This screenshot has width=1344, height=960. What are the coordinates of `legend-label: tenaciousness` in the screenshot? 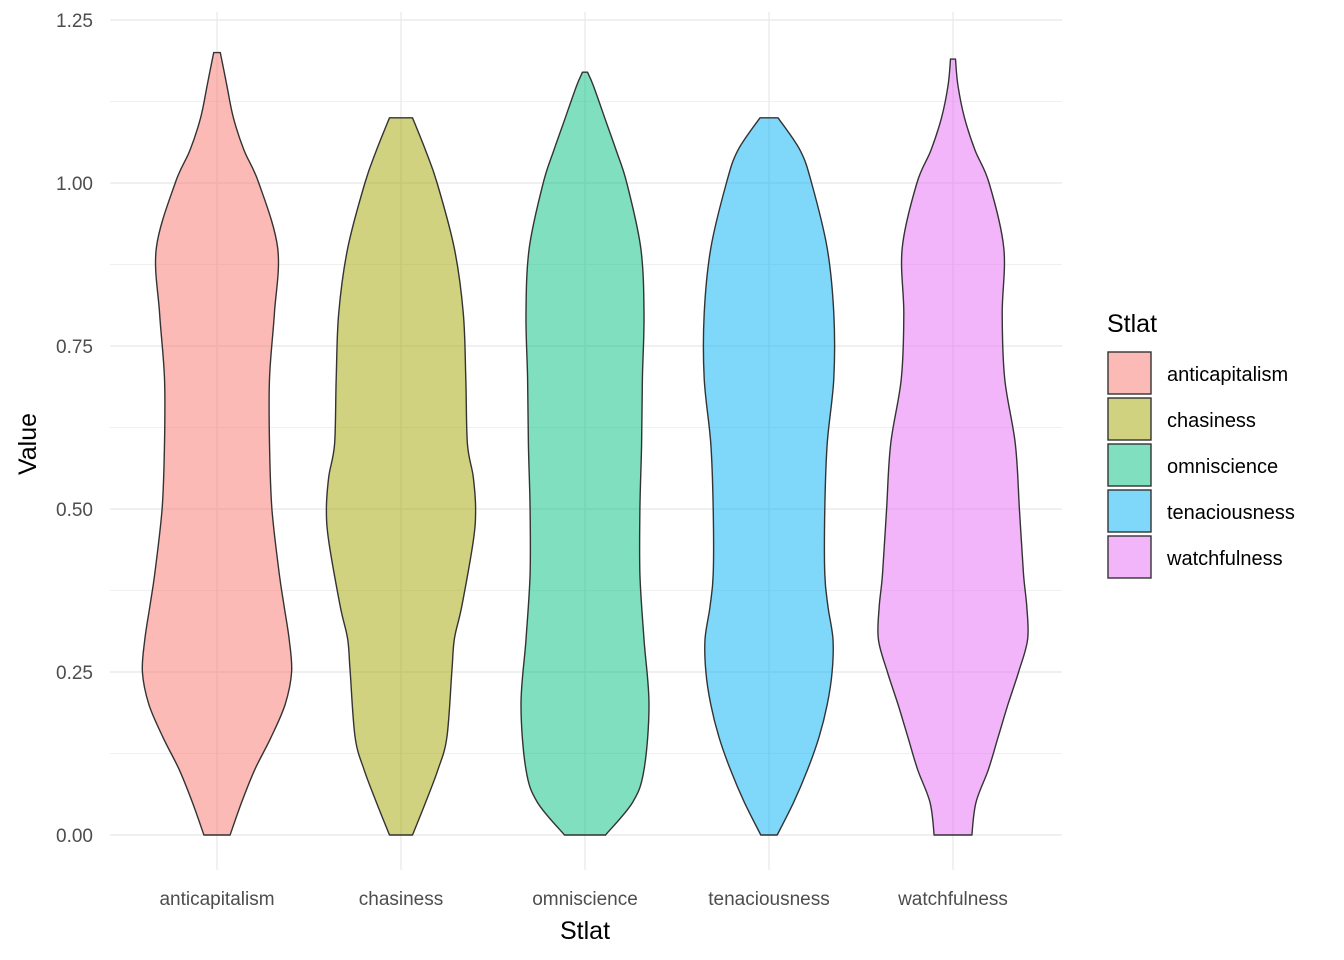 It's located at (1231, 513).